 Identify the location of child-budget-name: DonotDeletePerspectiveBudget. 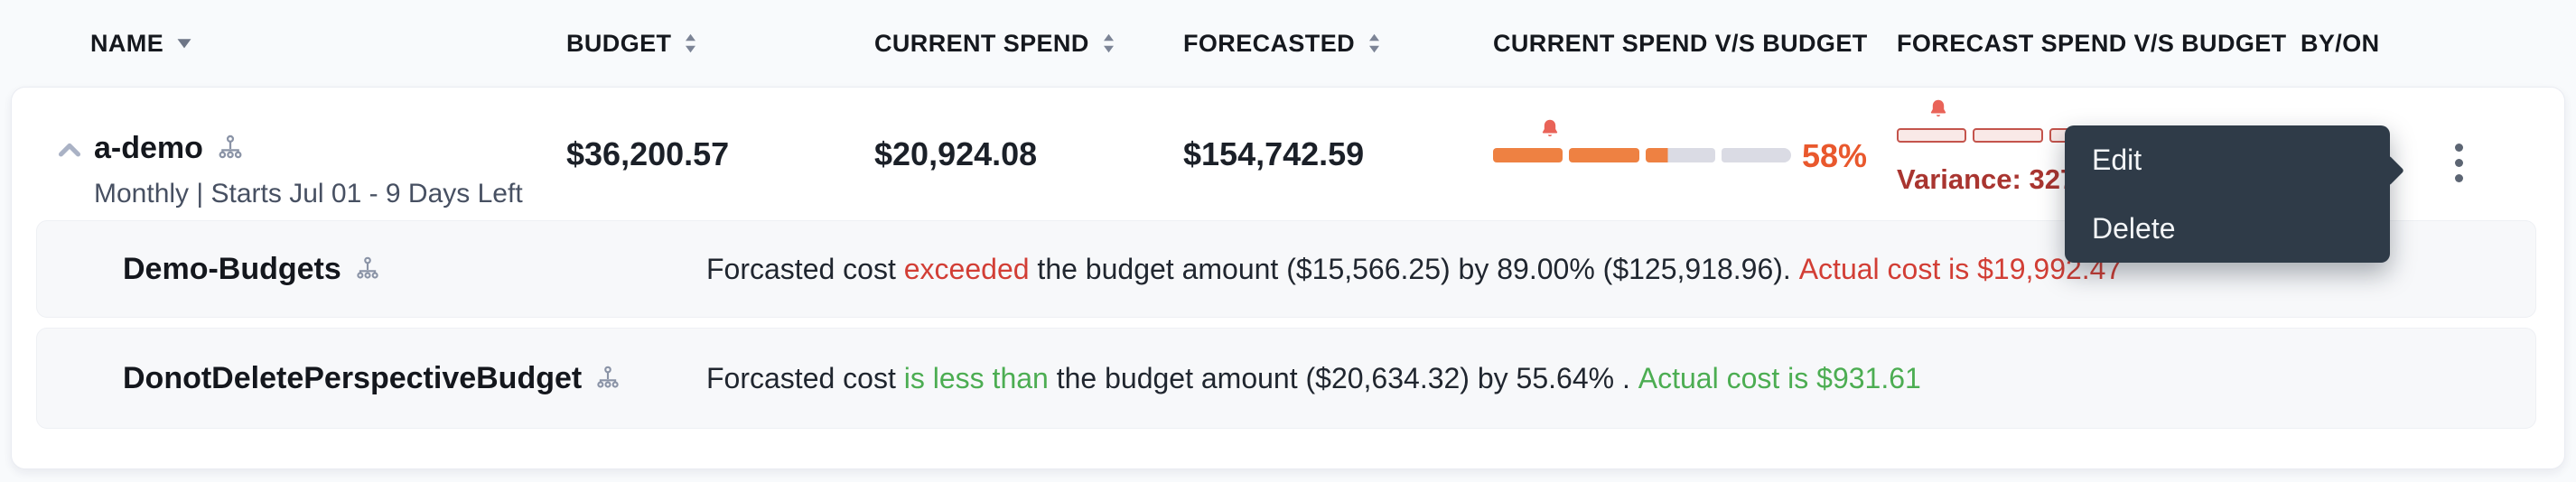
(353, 378).